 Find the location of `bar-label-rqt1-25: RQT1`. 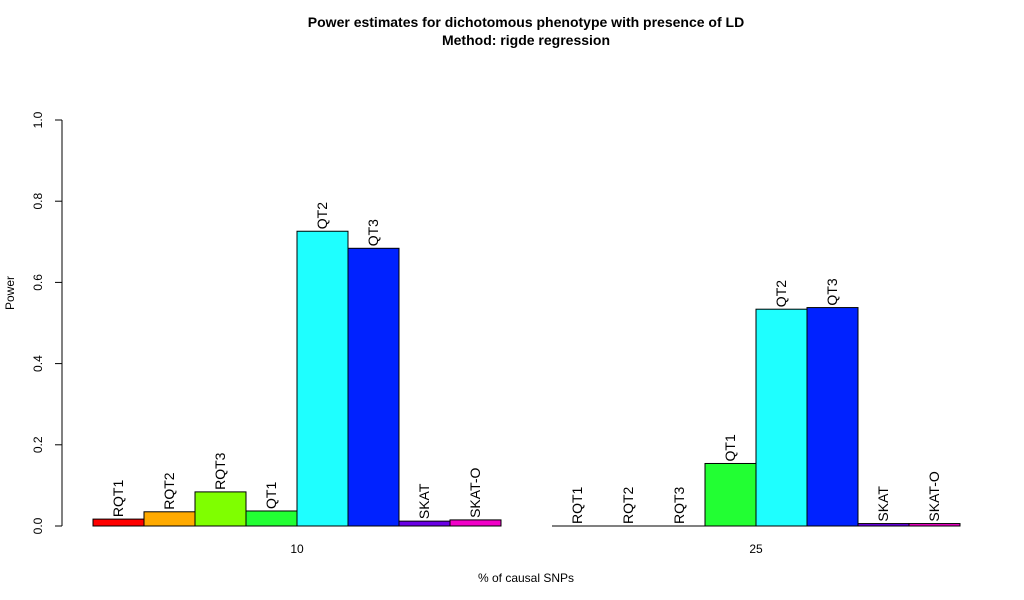

bar-label-rqt1-25: RQT1 is located at coordinates (577, 505).